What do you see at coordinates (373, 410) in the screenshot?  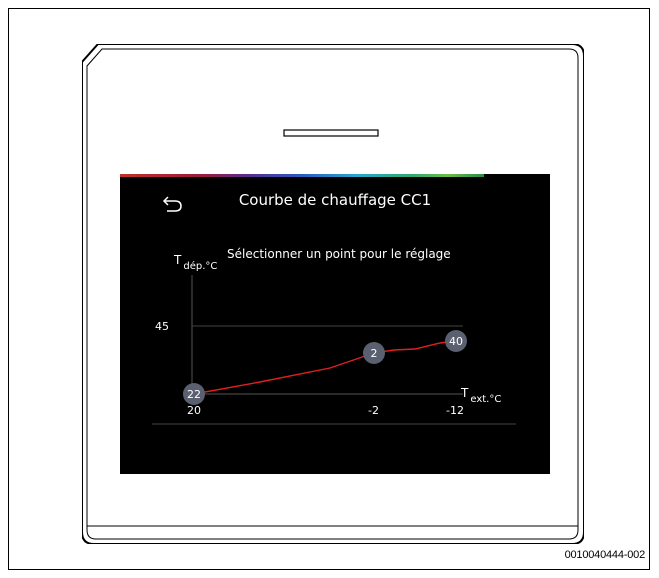 I see `x-tick-minus-2: -2` at bounding box center [373, 410].